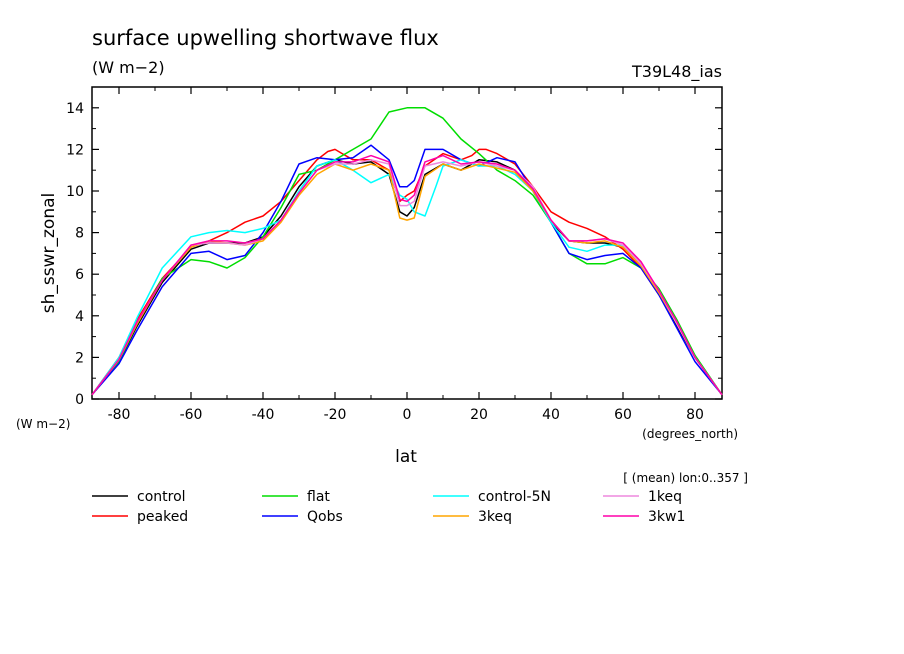 The height and width of the screenshot is (654, 904). Describe the element at coordinates (690, 434) in the screenshot. I see `x-axis-units: (degrees_north)` at that location.